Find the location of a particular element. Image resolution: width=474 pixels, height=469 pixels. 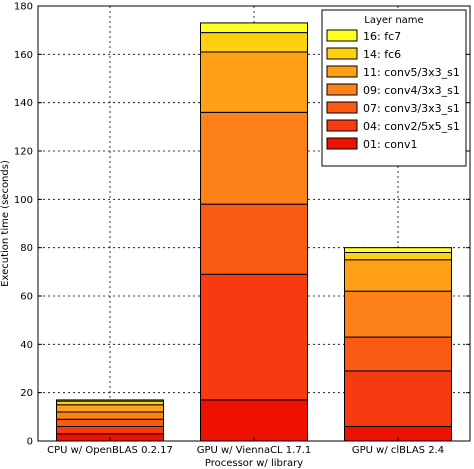

legend-entry-label: 01: conv1 is located at coordinates (390, 144).